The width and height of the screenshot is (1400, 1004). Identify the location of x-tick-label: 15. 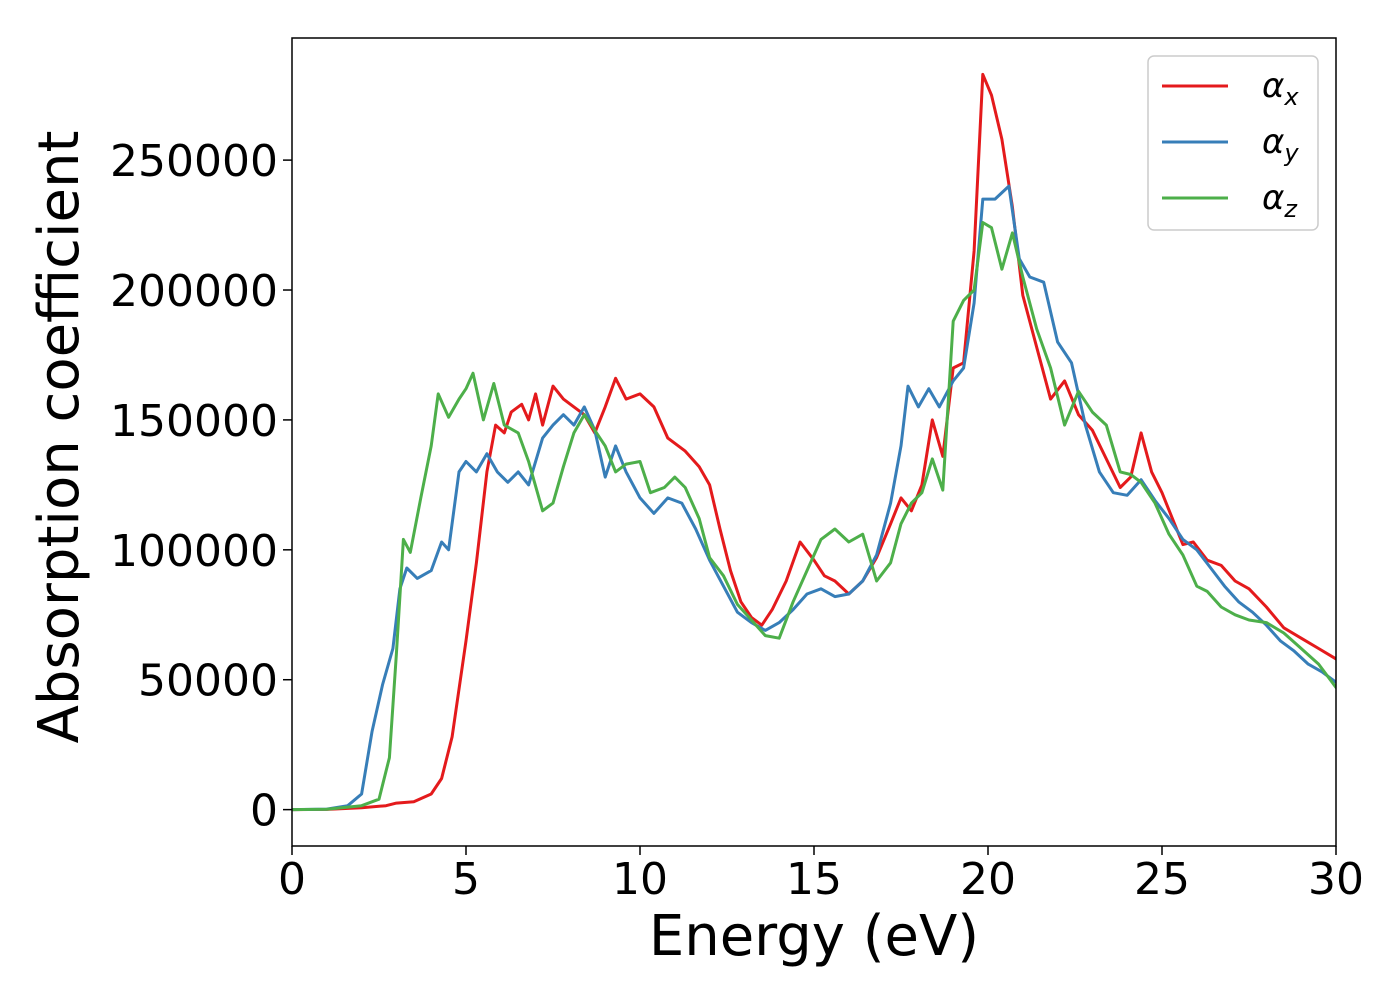
(814, 879).